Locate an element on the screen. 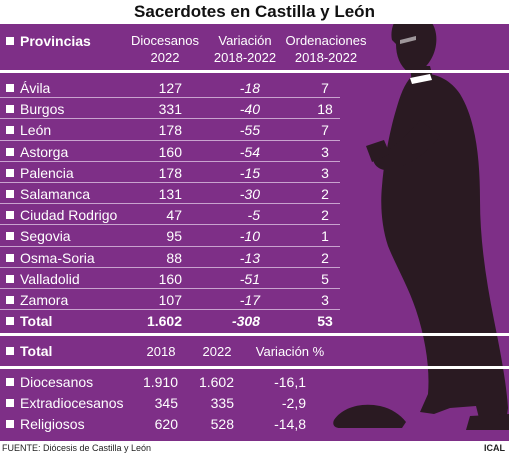 The height and width of the screenshot is (455, 509). variacion-value: -308 is located at coordinates (245, 321).